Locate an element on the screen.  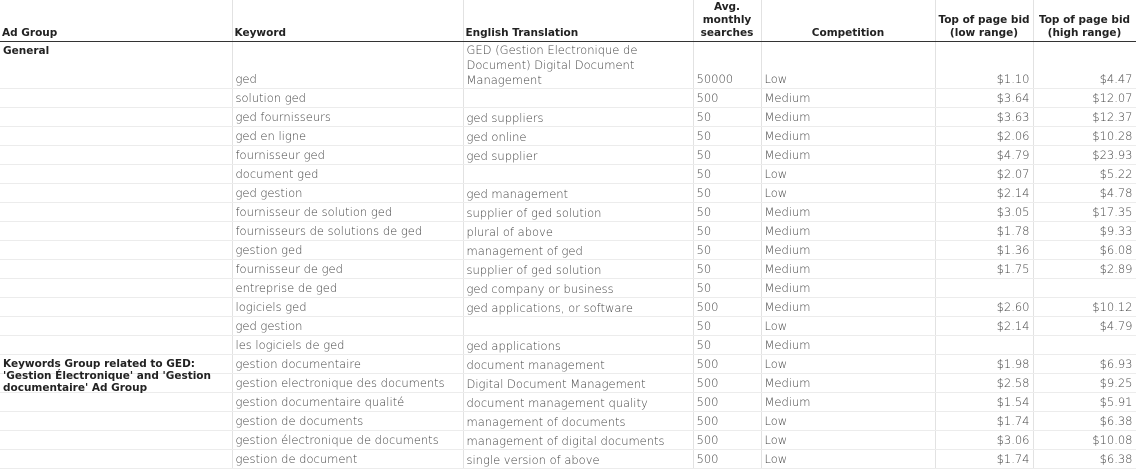
translation-cell: ged applications is located at coordinates (578, 345).